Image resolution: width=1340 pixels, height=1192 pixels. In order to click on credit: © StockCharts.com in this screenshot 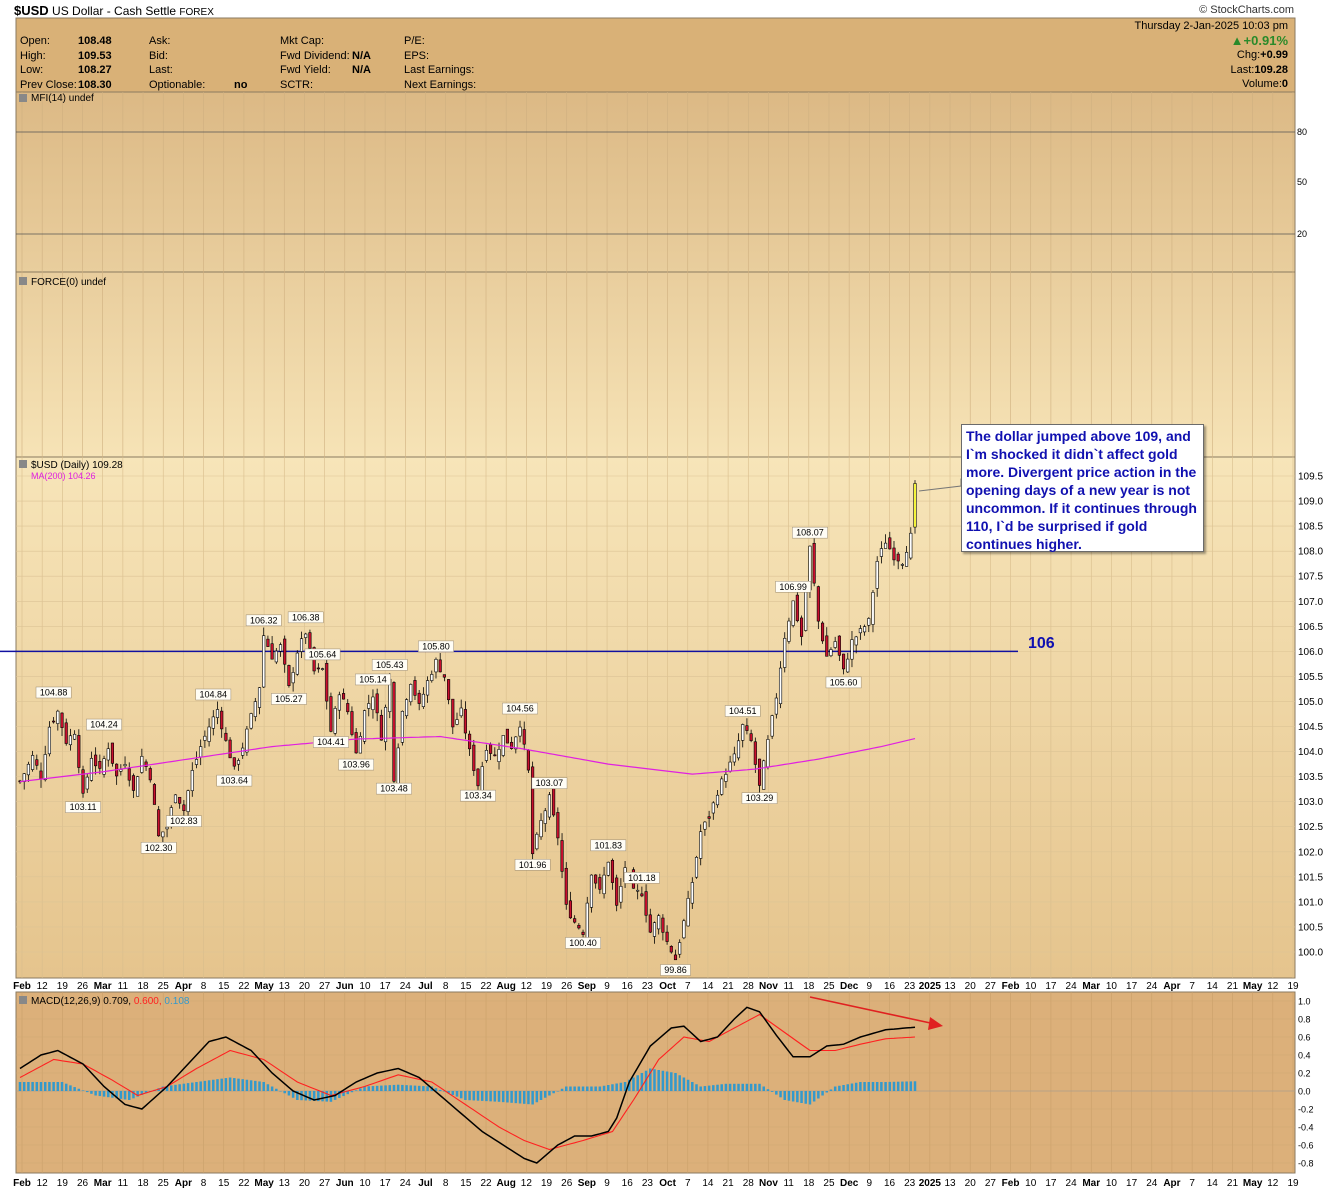, I will do `click(1246, 10)`.